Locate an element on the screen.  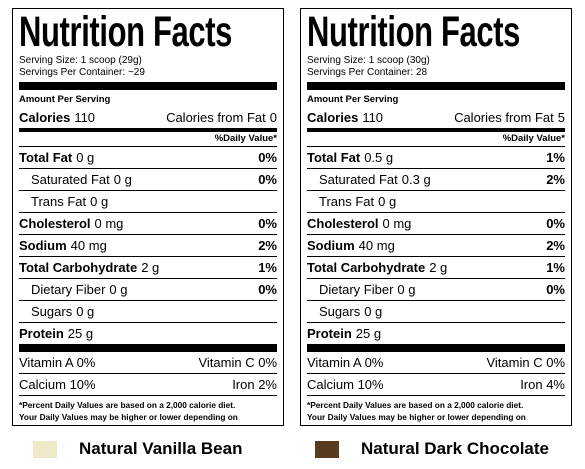
nutrient-name: Total Carbohydrate is located at coordinates (366, 267).